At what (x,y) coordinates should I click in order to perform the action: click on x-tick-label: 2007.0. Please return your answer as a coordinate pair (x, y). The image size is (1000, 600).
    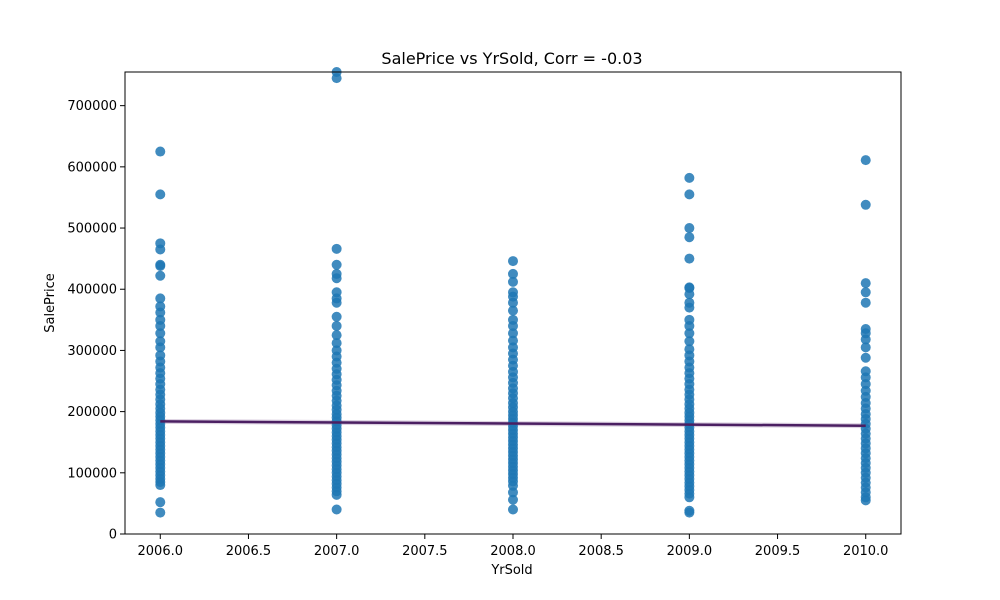
    Looking at the image, I should click on (337, 551).